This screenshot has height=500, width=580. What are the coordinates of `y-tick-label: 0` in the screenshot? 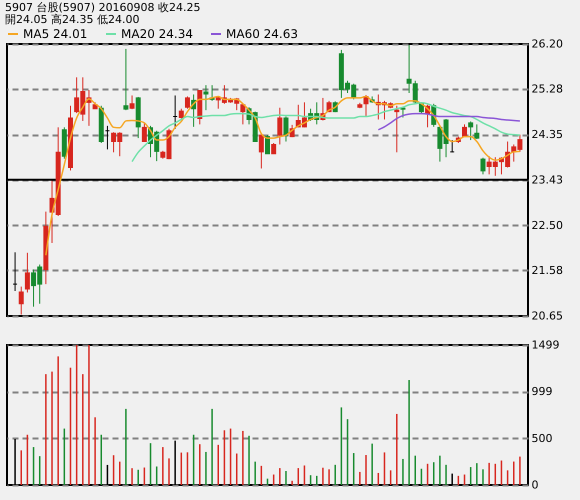 It's located at (535, 485).